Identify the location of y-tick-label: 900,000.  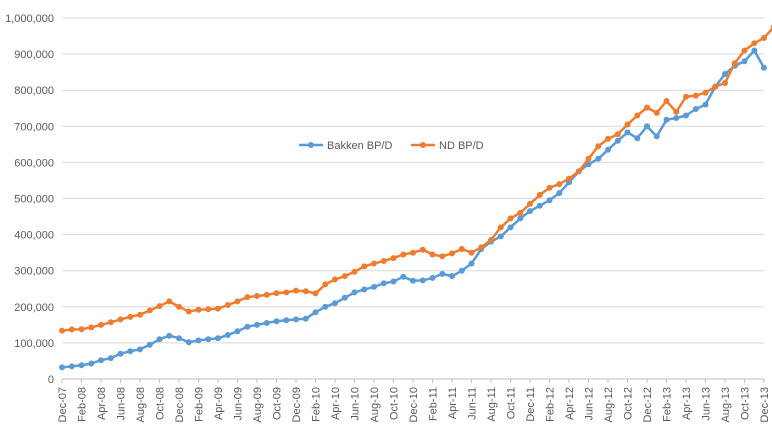
(34, 55).